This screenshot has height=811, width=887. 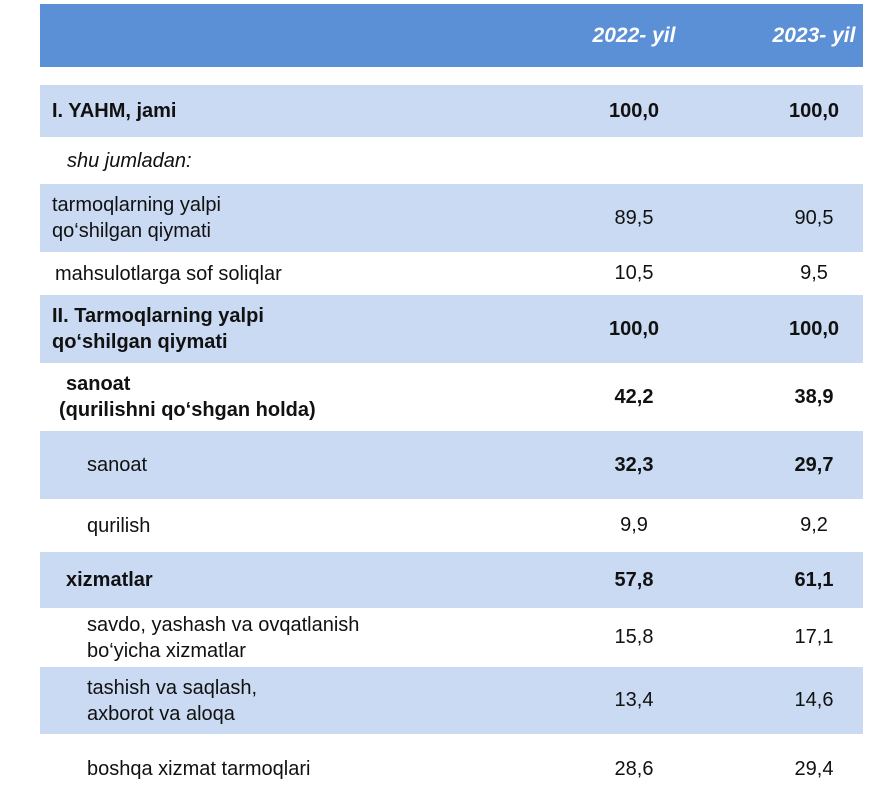 What do you see at coordinates (172, 700) in the screenshot?
I see `row-label: tashish va saqlash, axborot va aloqa` at bounding box center [172, 700].